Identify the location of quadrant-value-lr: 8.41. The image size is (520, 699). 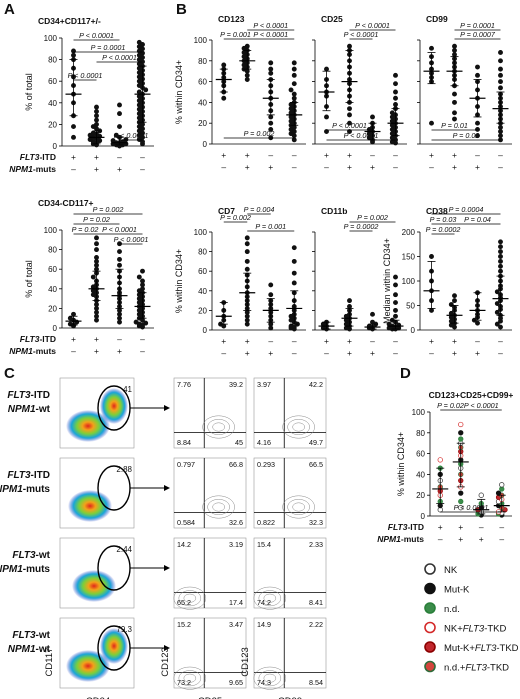
(316, 602).